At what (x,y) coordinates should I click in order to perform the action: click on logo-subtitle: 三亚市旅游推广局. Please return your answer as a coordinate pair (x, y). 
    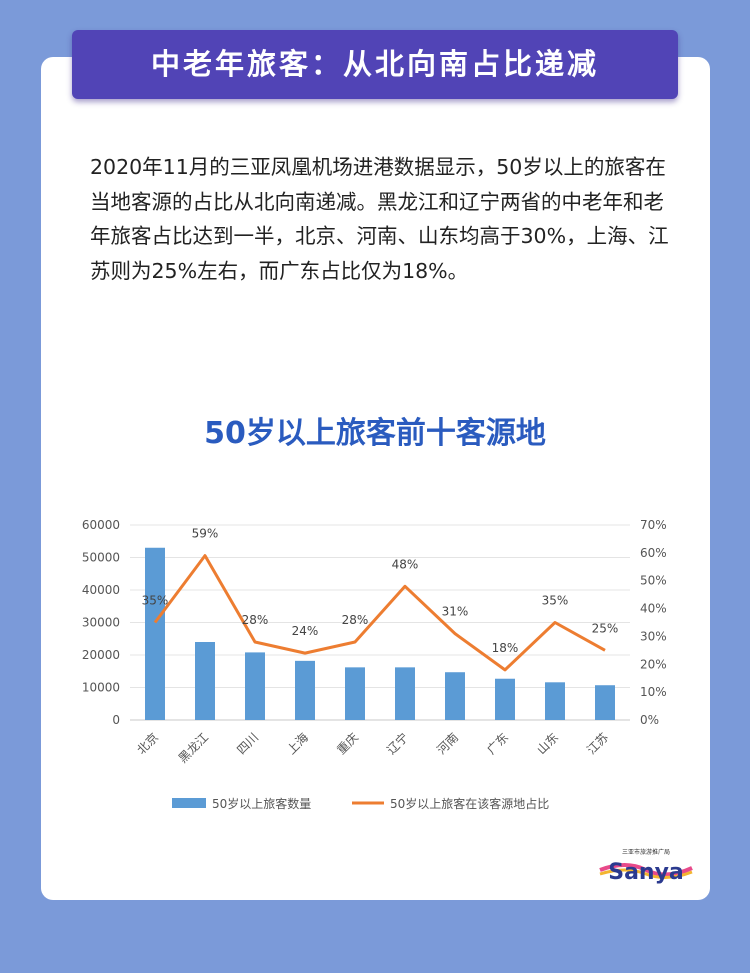
    Looking at the image, I should click on (646, 852).